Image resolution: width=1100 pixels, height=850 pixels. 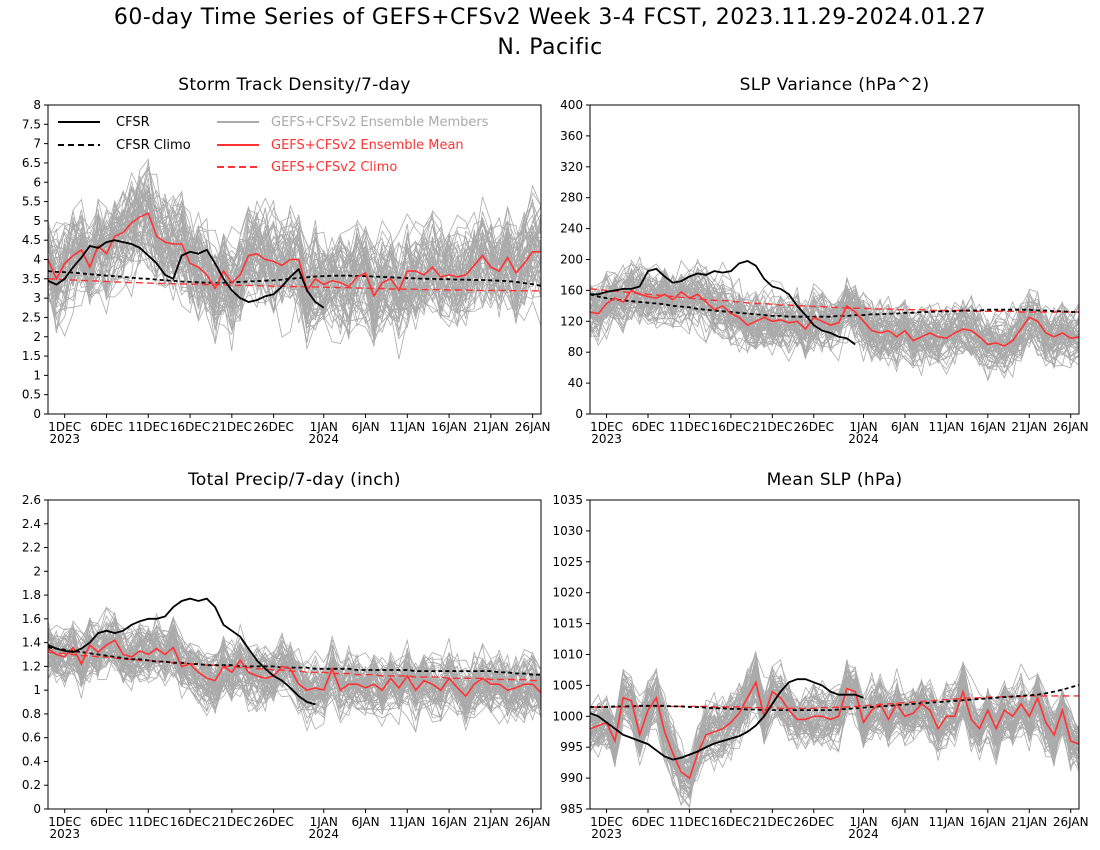 What do you see at coordinates (37, 221) in the screenshot?
I see `y-tick-label: 5` at bounding box center [37, 221].